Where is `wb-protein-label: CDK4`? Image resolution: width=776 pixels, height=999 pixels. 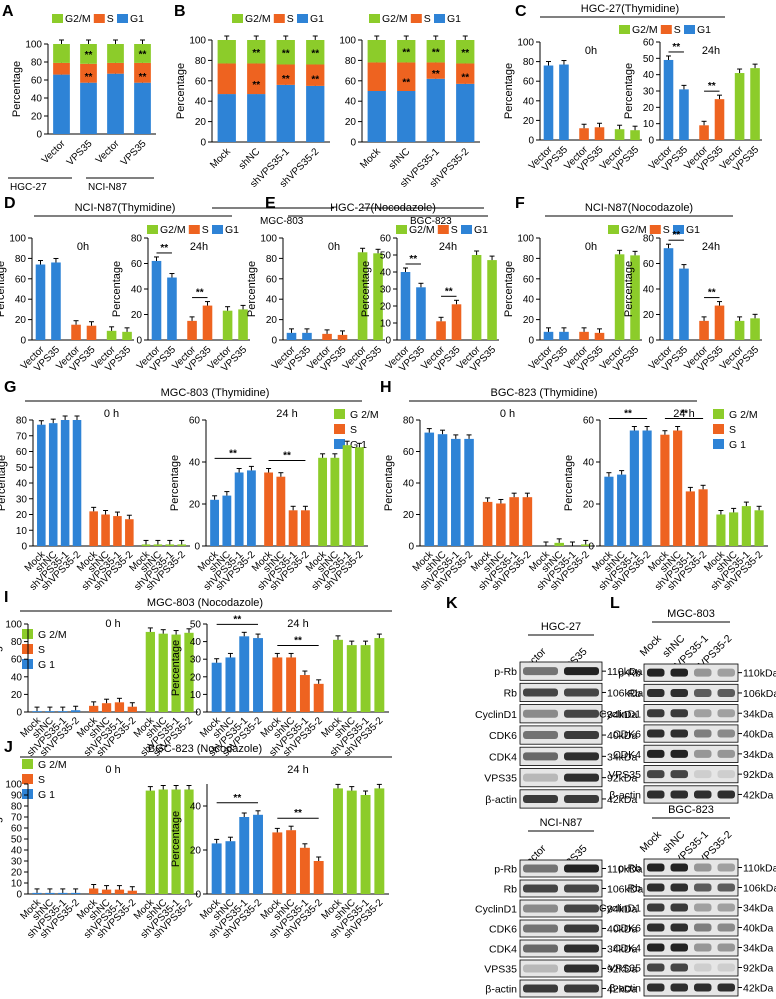
wb-protein-label: CDK4 is located at coordinates (503, 950).